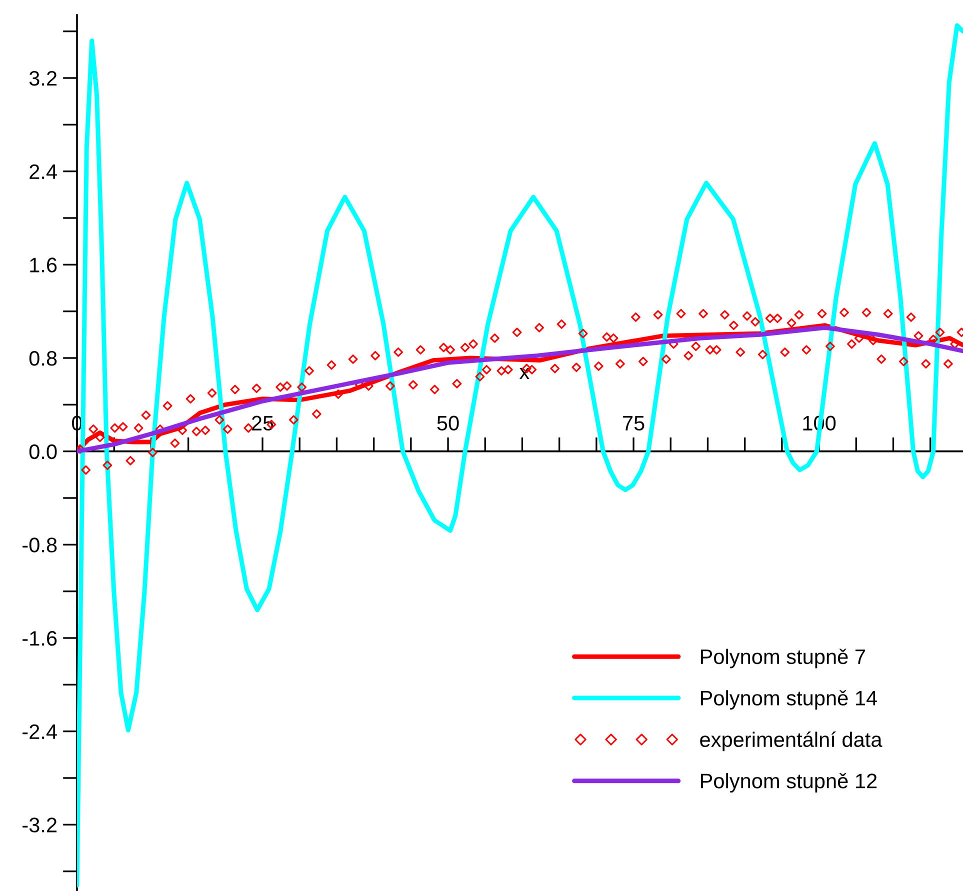 The height and width of the screenshot is (895, 963). I want to click on legend-label: Polynom stupně 12, so click(788, 782).